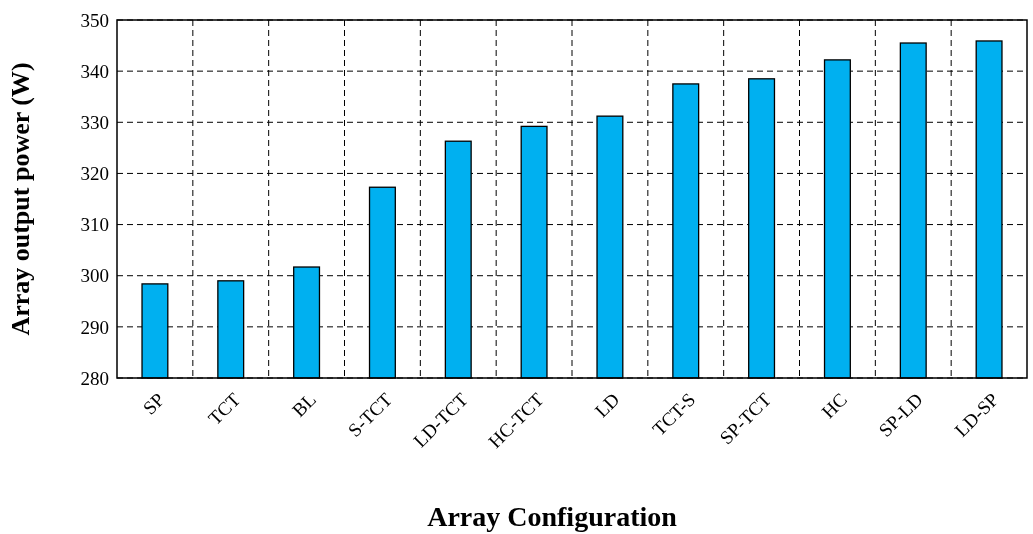 The width and height of the screenshot is (1033, 534). What do you see at coordinates (94, 378) in the screenshot?
I see `y-tick-label: 280` at bounding box center [94, 378].